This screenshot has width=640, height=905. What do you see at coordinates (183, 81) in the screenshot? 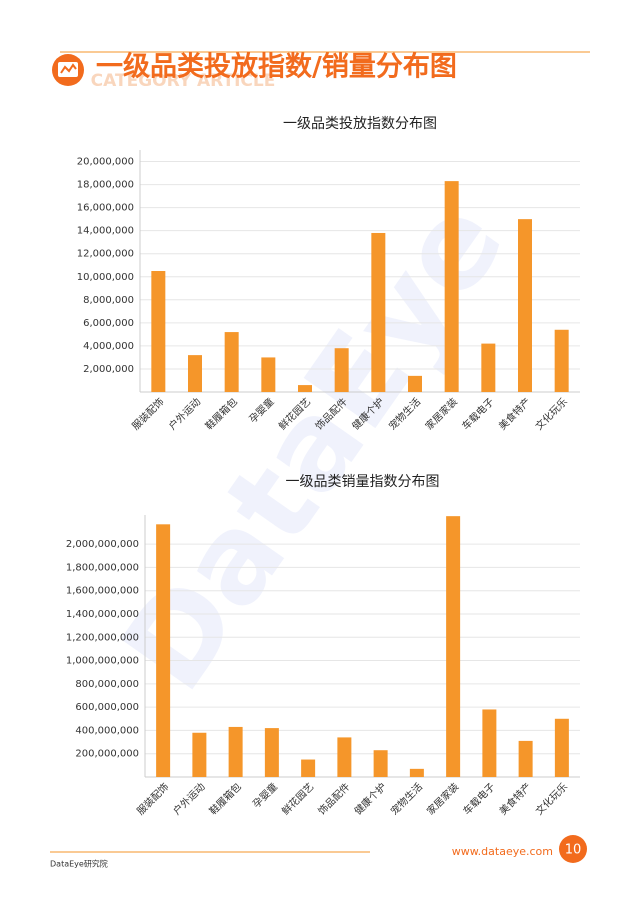
I see `header-subtitle: CATEGORY ARTICLE` at bounding box center [183, 81].